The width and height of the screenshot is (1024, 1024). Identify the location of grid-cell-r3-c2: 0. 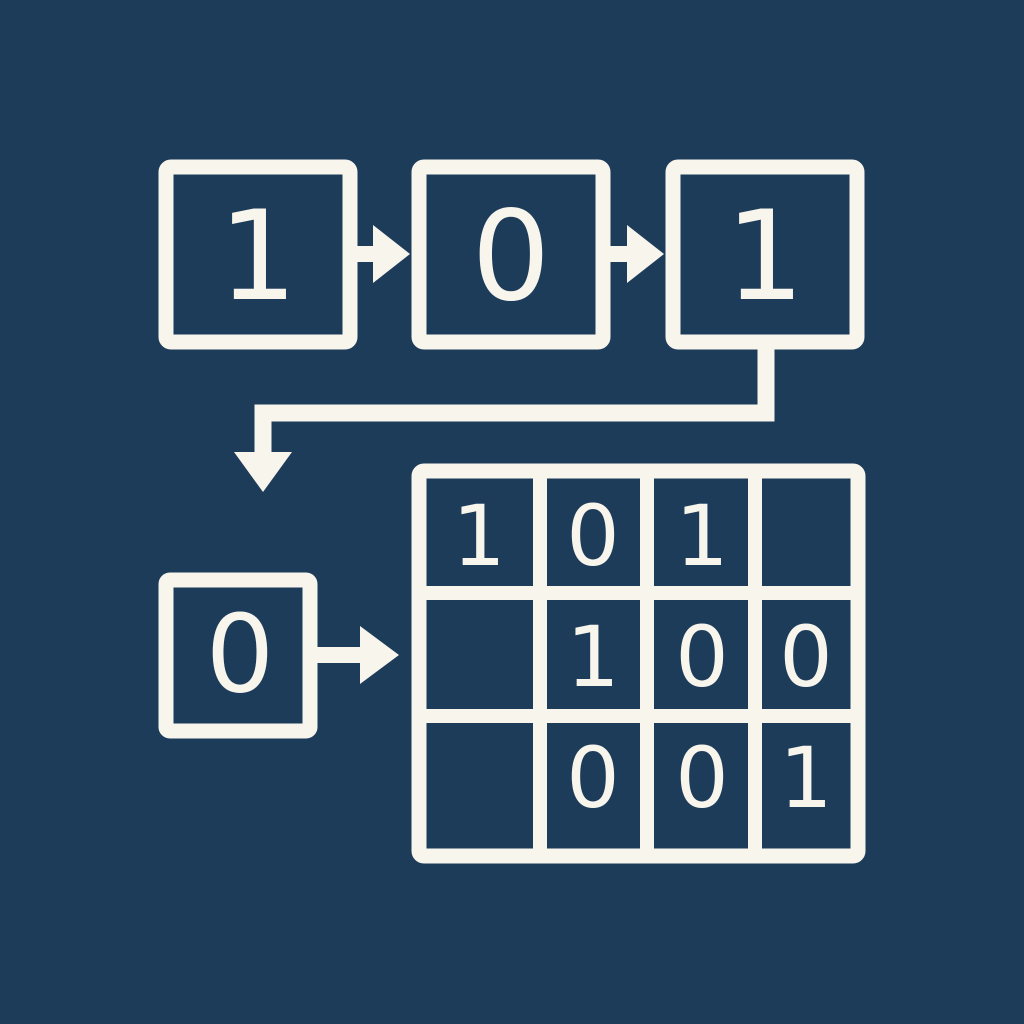
(592, 778).